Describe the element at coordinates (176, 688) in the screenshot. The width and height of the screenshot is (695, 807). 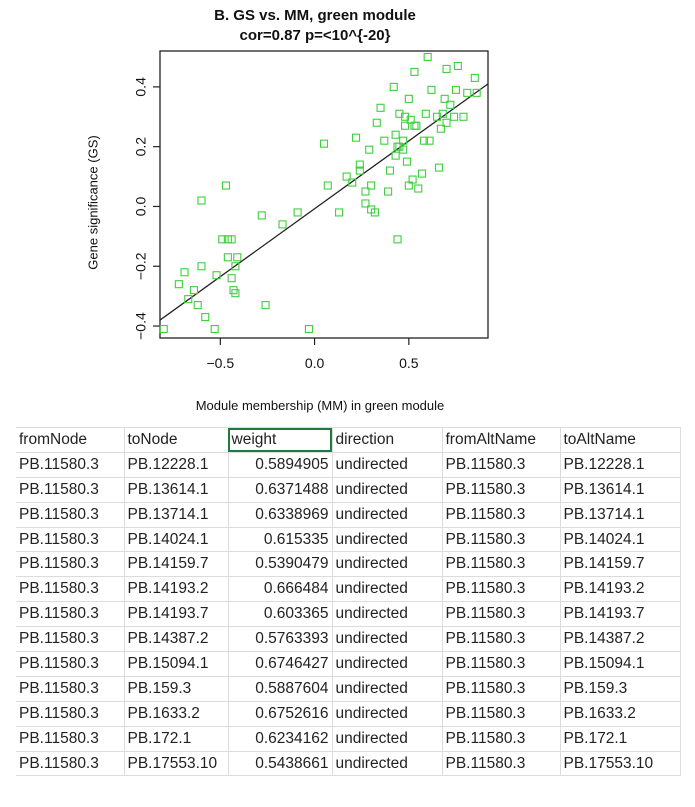
I see `cell-tonode: PB.159.3` at that location.